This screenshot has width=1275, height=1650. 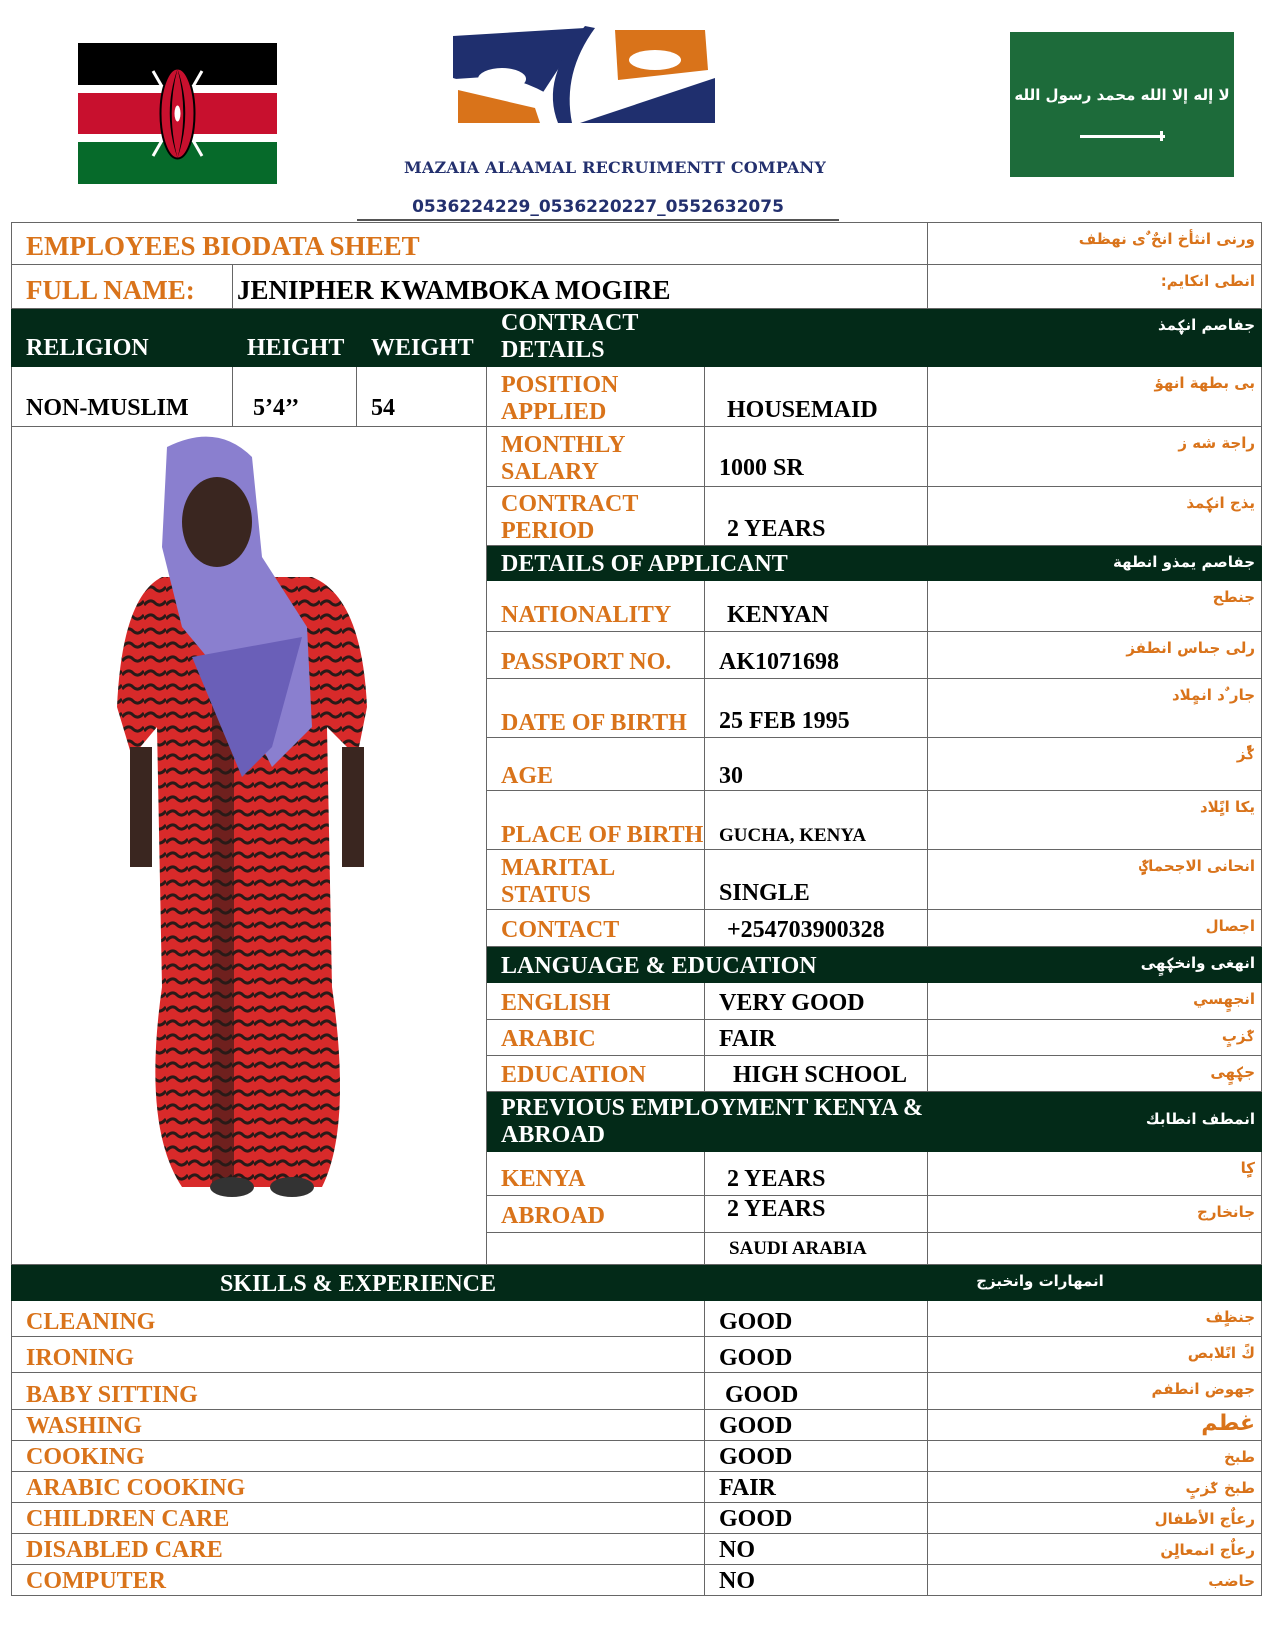 What do you see at coordinates (816, 1248) in the screenshot?
I see `abroad-country: SAUDI ARABIA` at bounding box center [816, 1248].